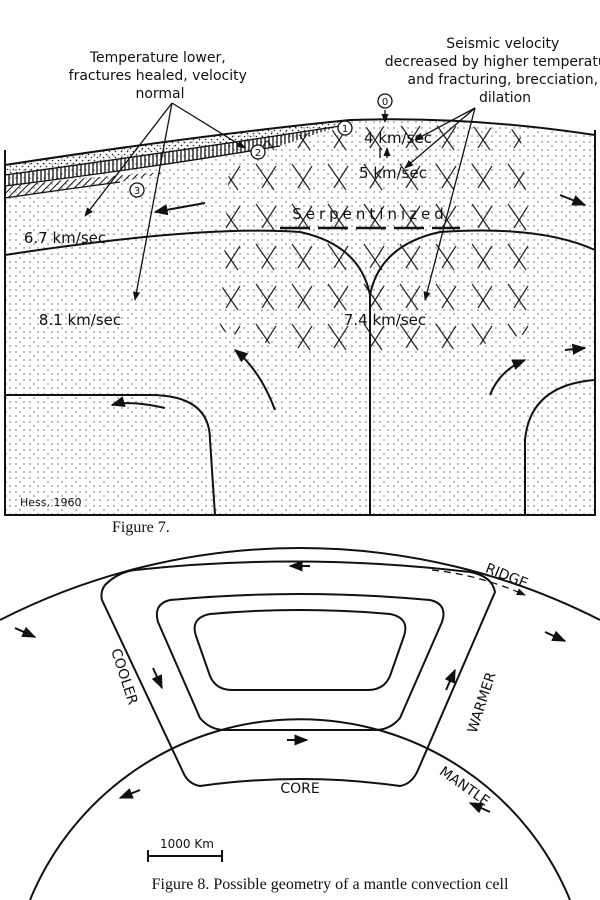 This screenshot has height=900, width=600. Describe the element at coordinates (51, 502) in the screenshot. I see `credit: Hess, 1960` at that location.